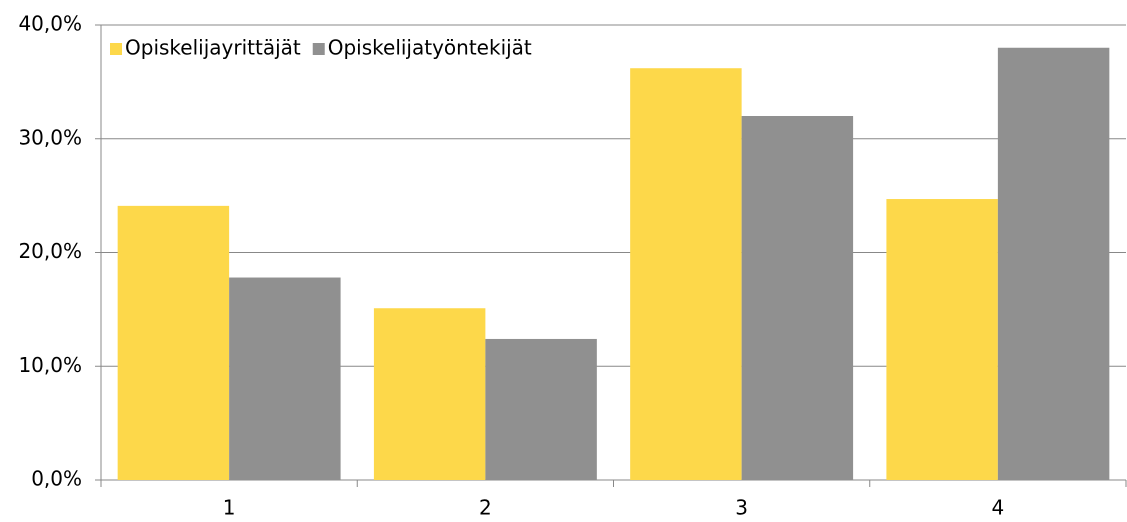 This screenshot has width=1127, height=522. I want to click on y-tick-label: 40,0%, so click(50, 24).